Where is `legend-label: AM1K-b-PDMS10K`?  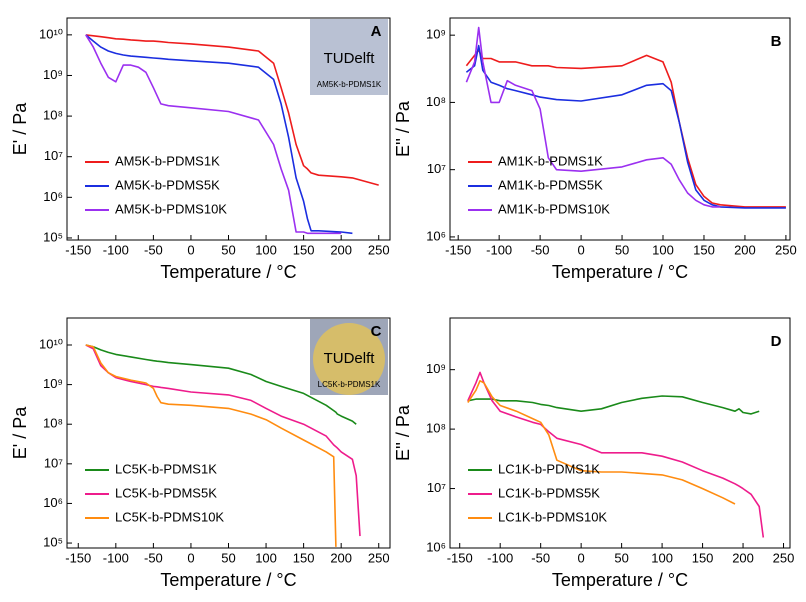 legend-label: AM1K-b-PDMS10K is located at coordinates (554, 208).